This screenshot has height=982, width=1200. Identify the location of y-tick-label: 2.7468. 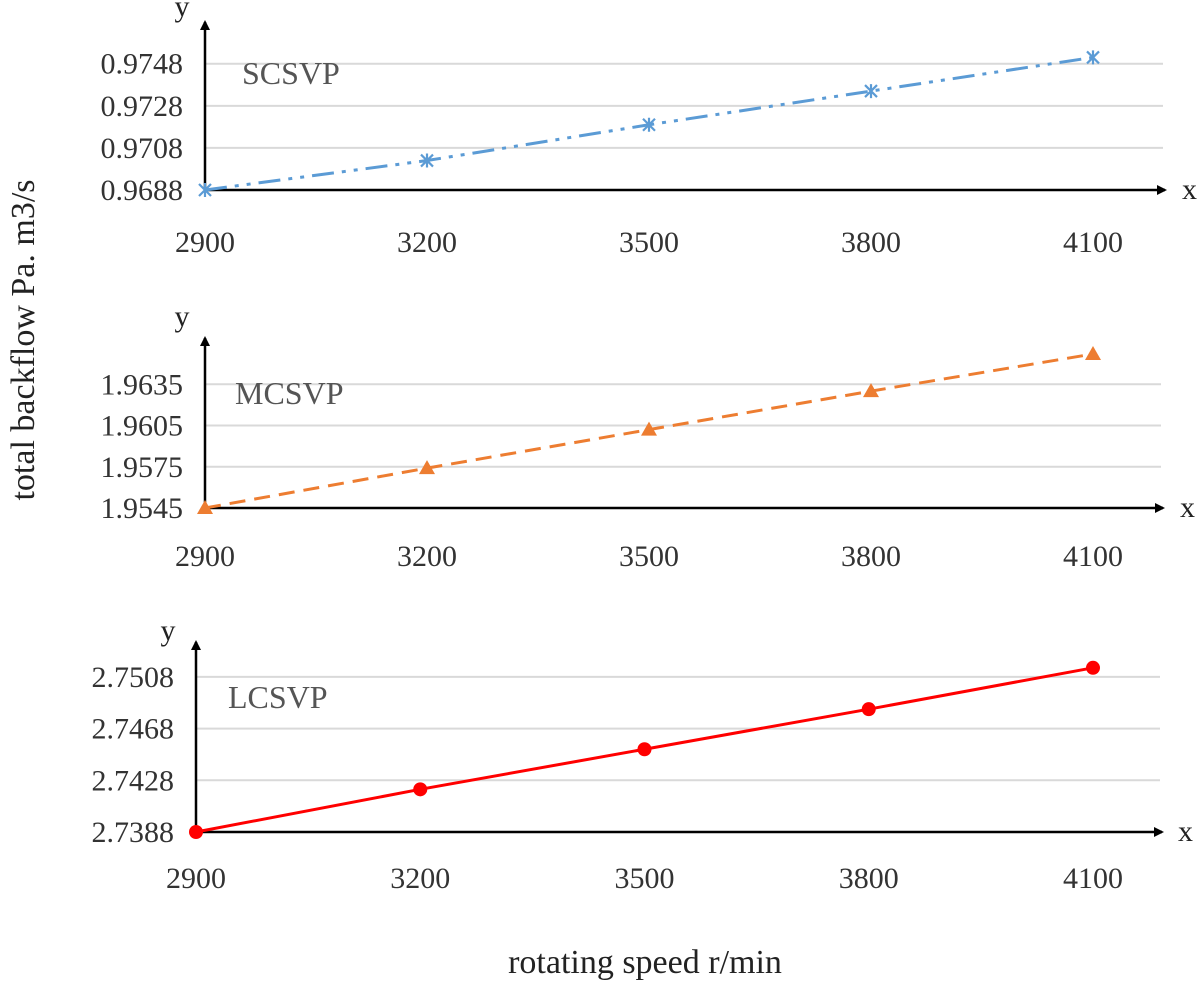
(133, 729).